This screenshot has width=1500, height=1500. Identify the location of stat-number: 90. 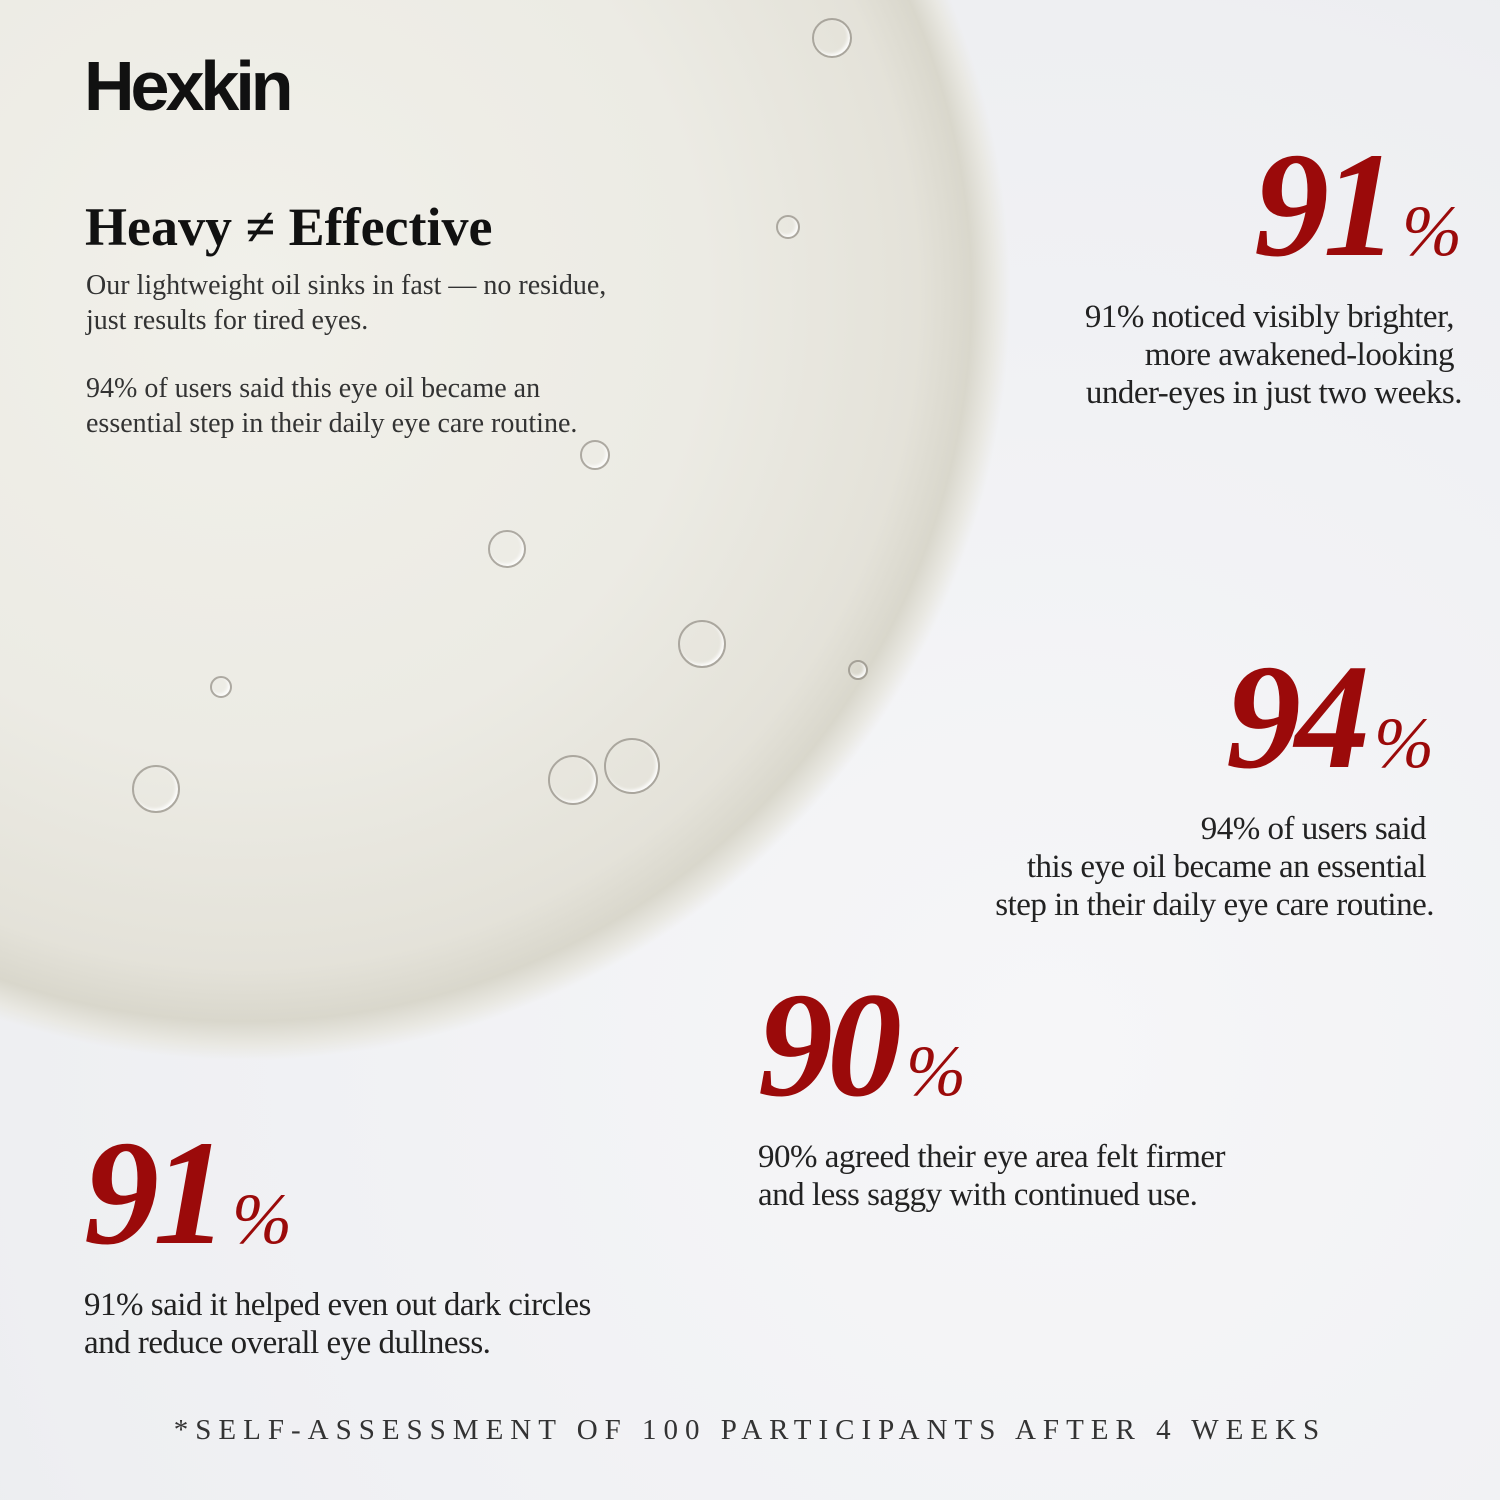
(830, 1045).